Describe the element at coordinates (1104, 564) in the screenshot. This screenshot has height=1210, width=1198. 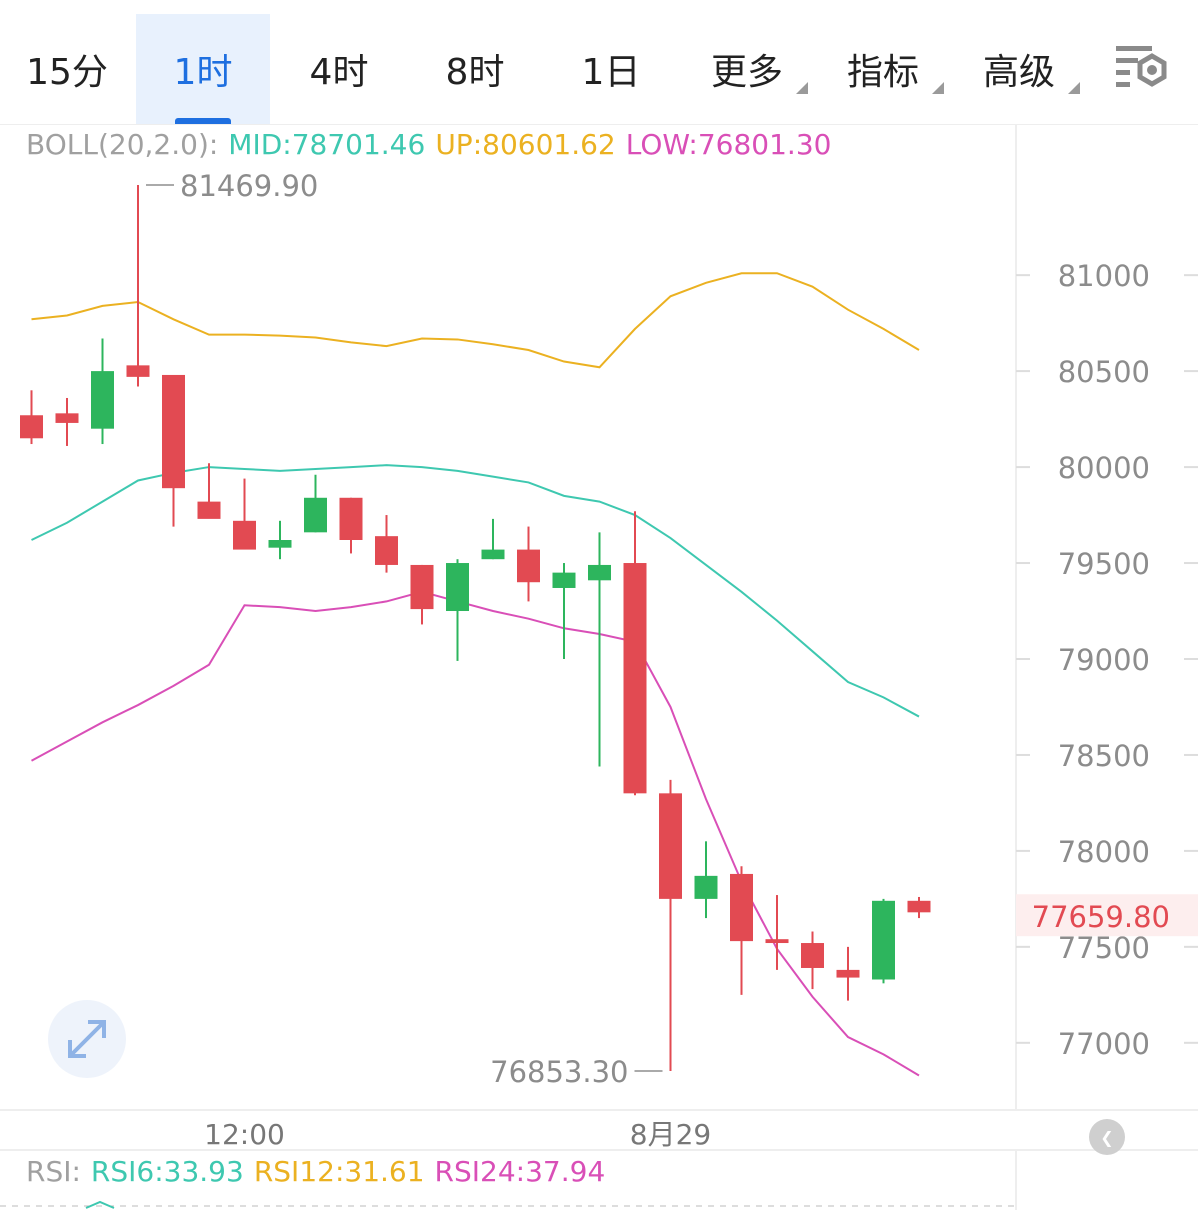
I see `price-tick-label: 79500` at that location.